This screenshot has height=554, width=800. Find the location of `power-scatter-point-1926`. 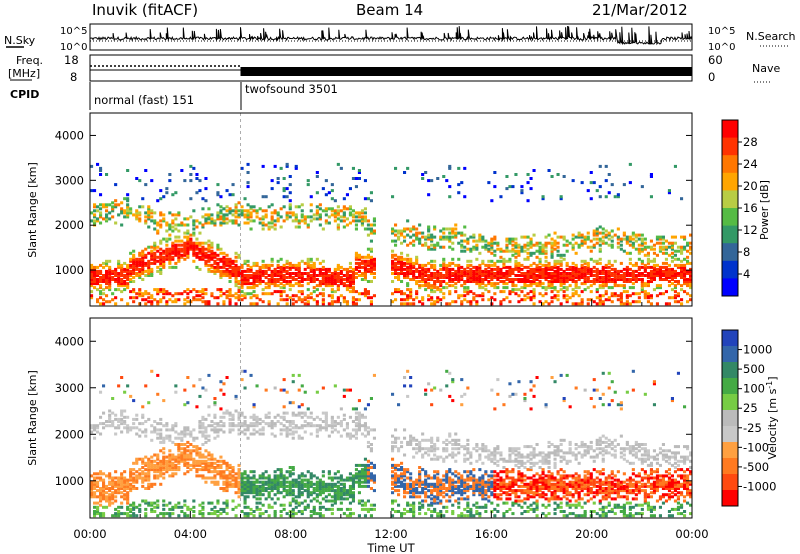

power-scatter-point-1926 is located at coordinates (438, 243).